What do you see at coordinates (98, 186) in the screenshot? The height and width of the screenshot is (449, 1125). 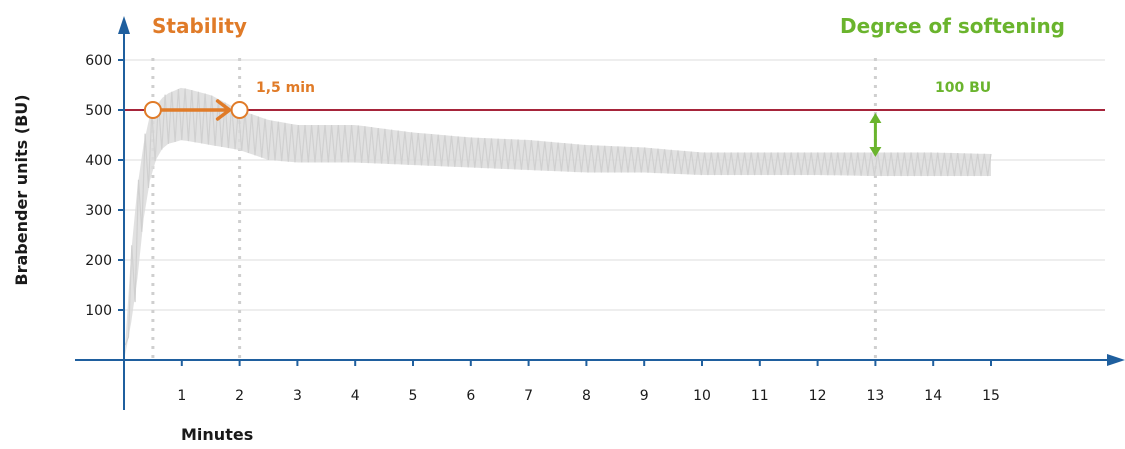 I see `y-tick-labels: 100 200 300 400 500 600` at bounding box center [98, 186].